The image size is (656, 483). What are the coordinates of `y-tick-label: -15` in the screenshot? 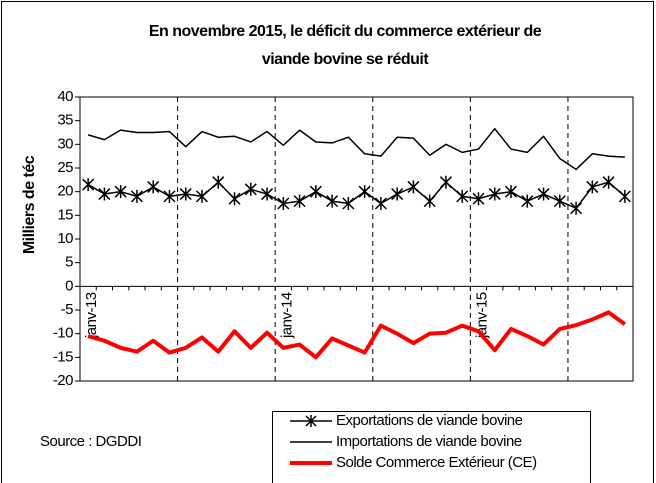 It's located at (63, 356).